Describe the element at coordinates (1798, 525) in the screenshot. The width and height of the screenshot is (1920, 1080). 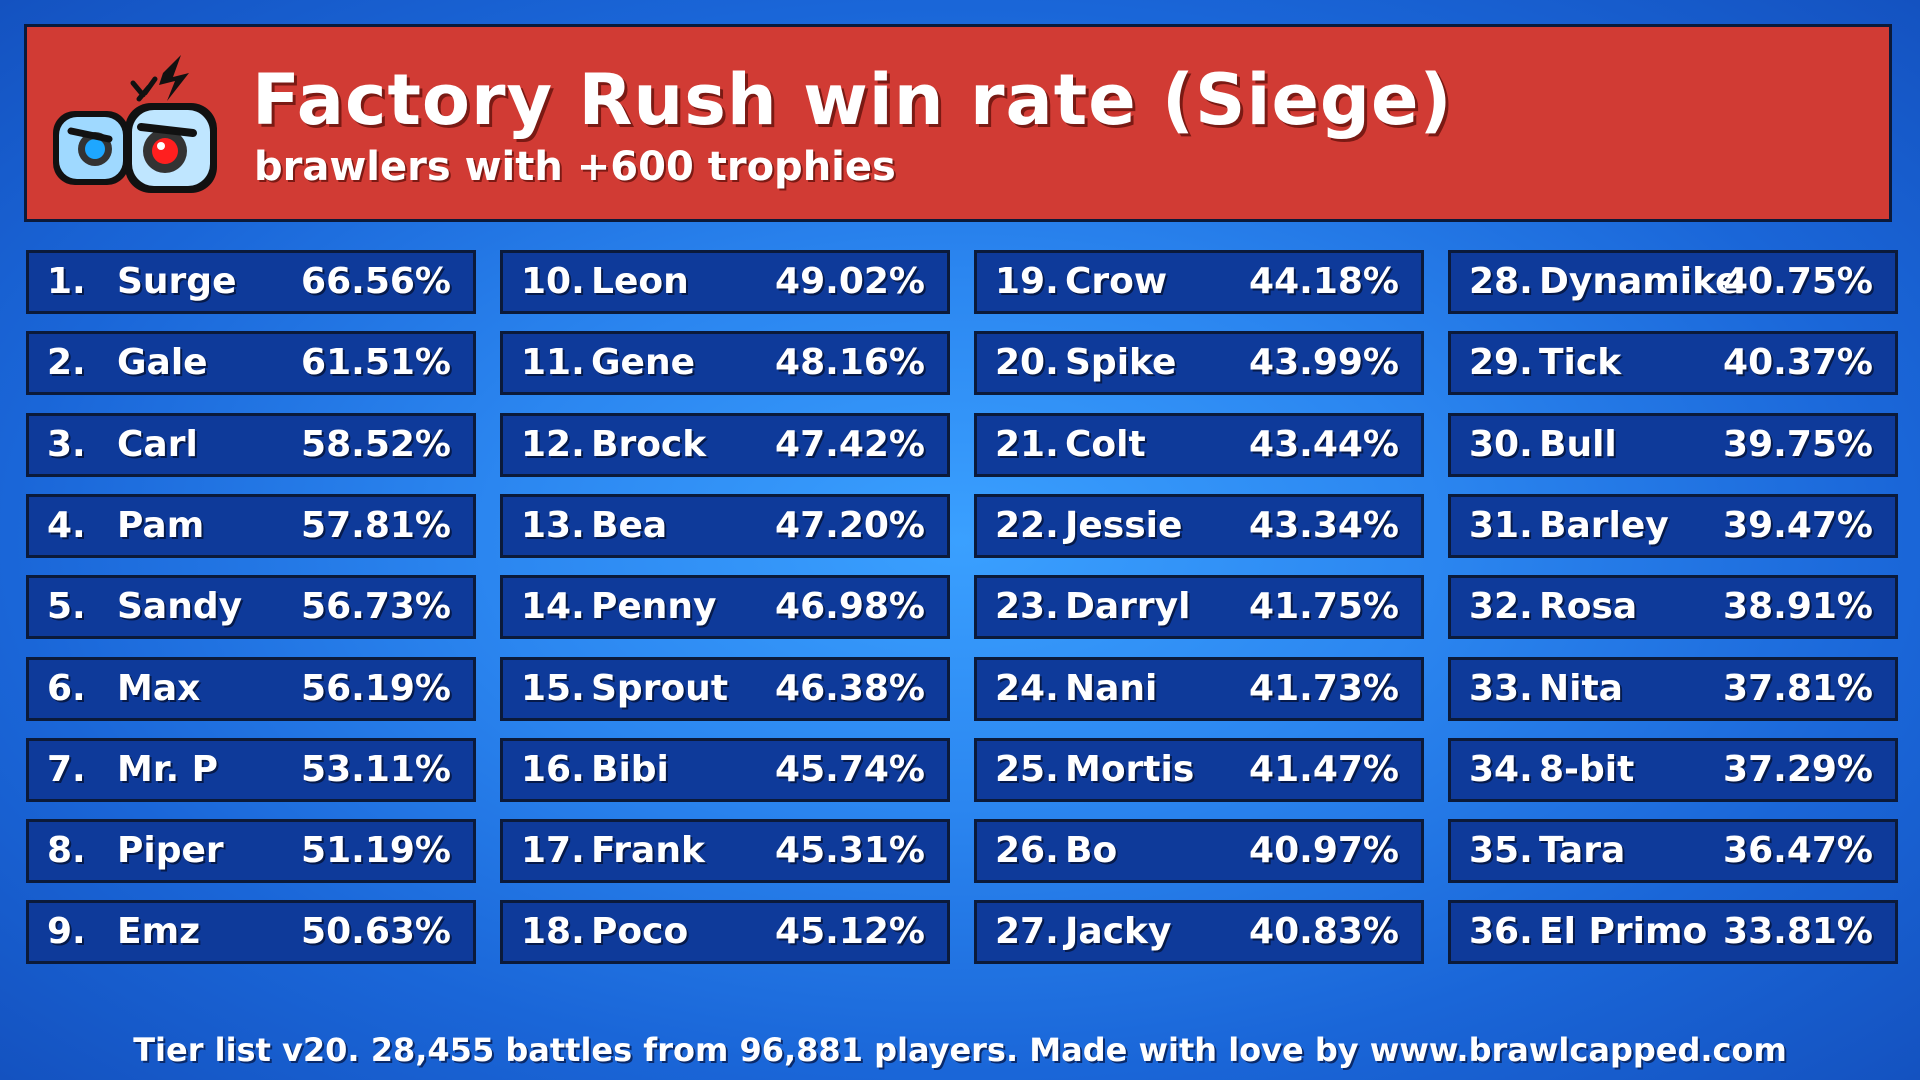
I see `win-rate: 39.47%` at that location.